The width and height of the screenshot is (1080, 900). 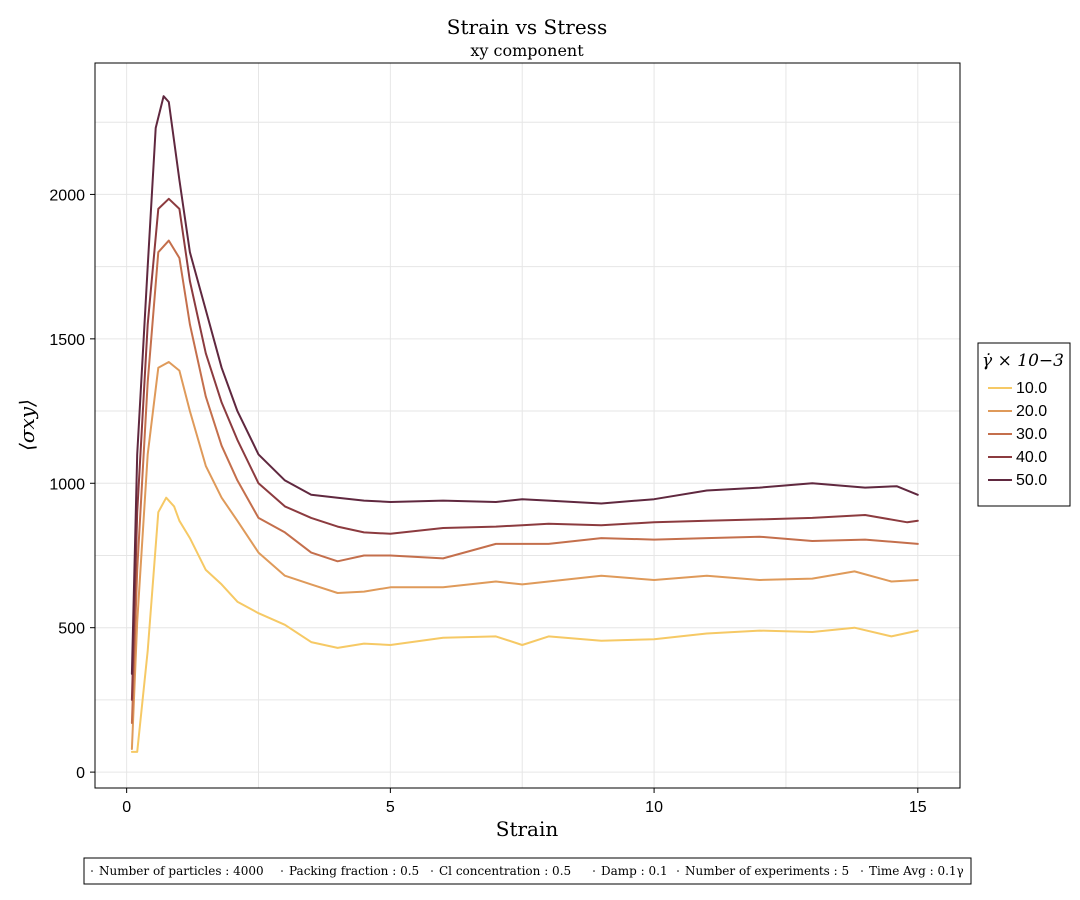 What do you see at coordinates (67, 340) in the screenshot?
I see `y-tick-label: 1500` at bounding box center [67, 340].